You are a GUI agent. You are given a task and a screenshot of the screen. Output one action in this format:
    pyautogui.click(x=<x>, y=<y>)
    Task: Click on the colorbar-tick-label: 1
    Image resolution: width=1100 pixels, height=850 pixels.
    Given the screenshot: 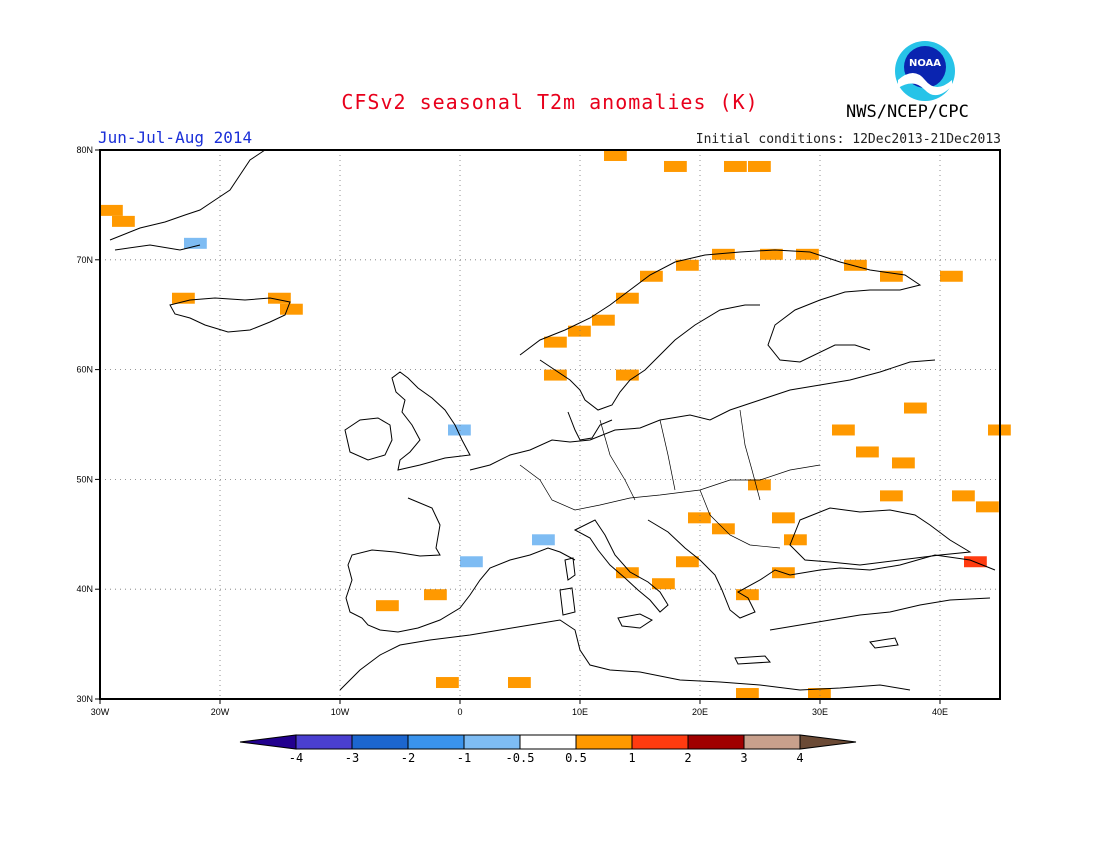 What is the action you would take?
    pyautogui.click(x=631, y=758)
    